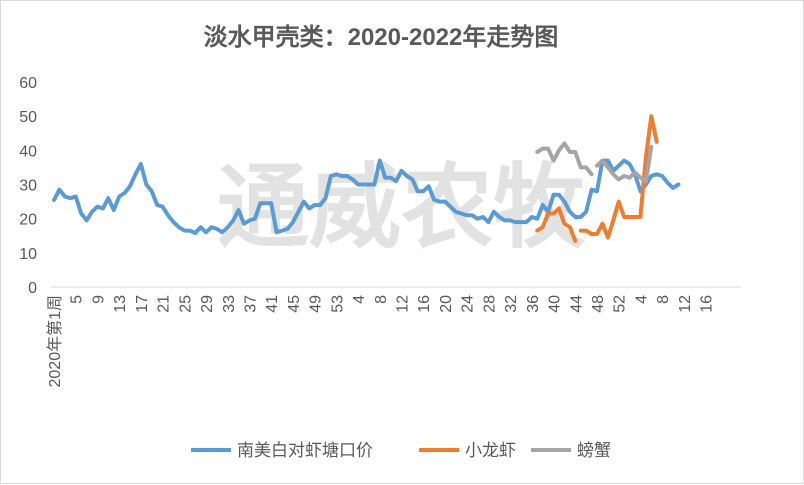 This screenshot has height=485, width=804. Describe the element at coordinates (337, 304) in the screenshot. I see `x-tick-label: 53` at that location.